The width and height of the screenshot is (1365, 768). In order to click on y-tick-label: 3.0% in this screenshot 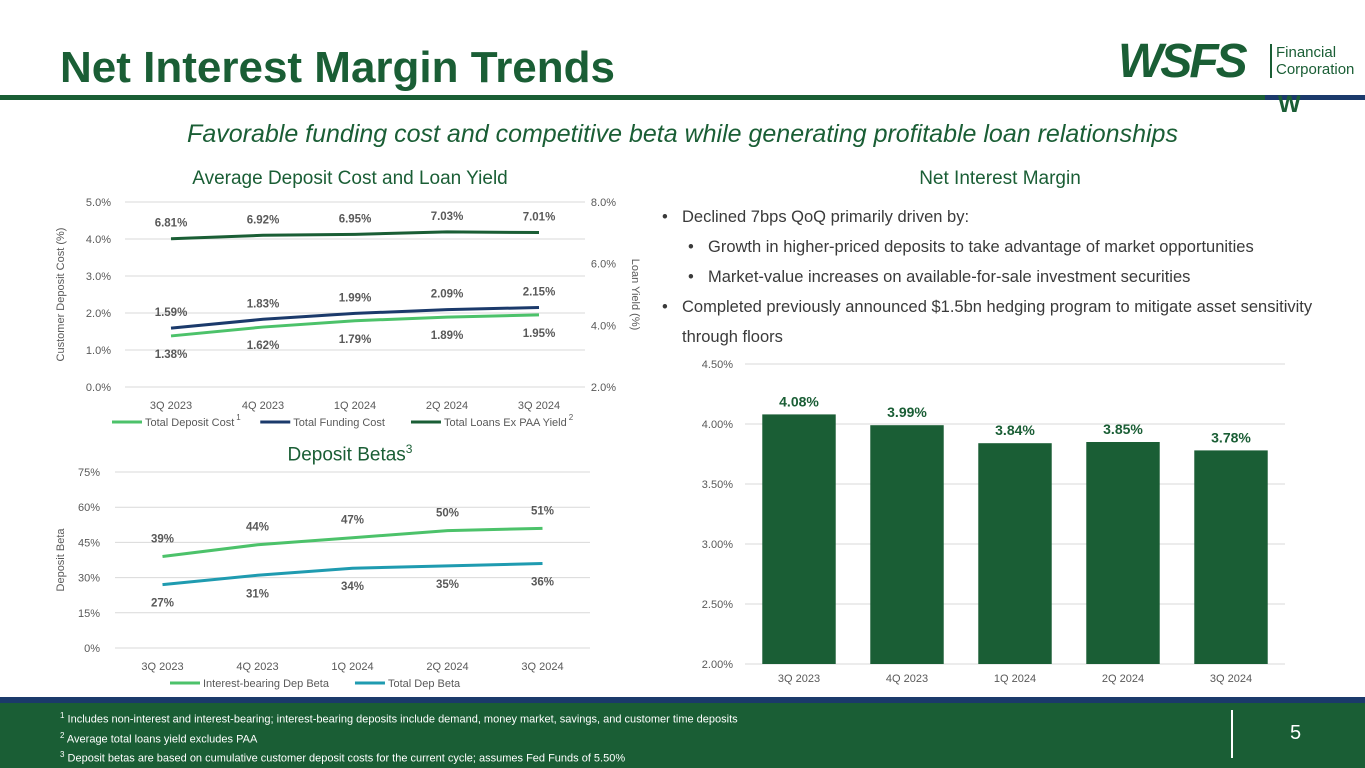, I will do `click(98, 277)`.